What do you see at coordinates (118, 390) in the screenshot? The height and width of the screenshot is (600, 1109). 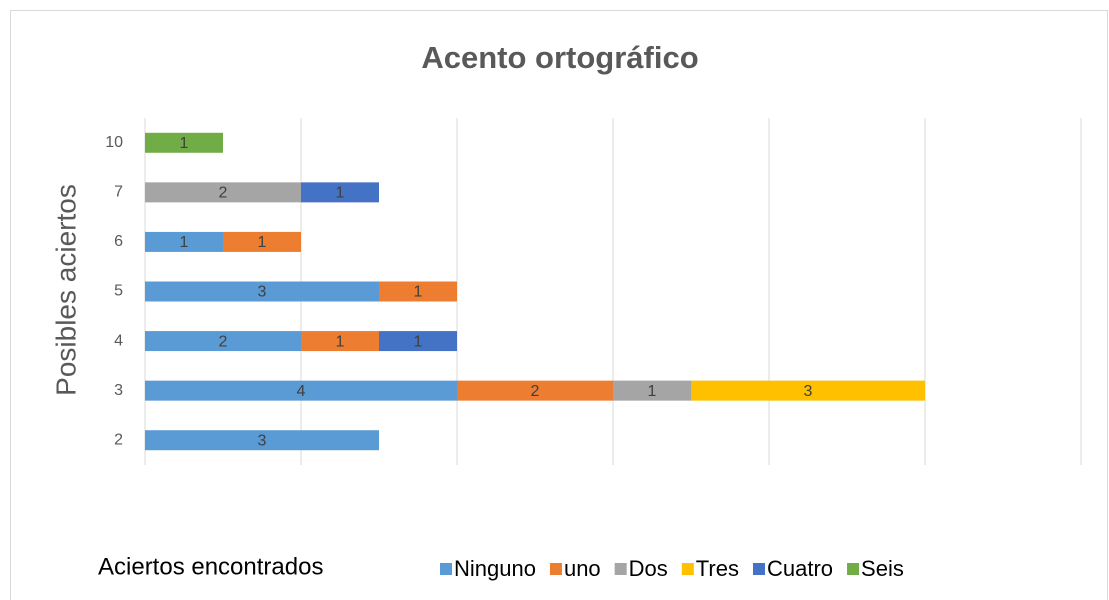 I see `y-tick-label: 3` at bounding box center [118, 390].